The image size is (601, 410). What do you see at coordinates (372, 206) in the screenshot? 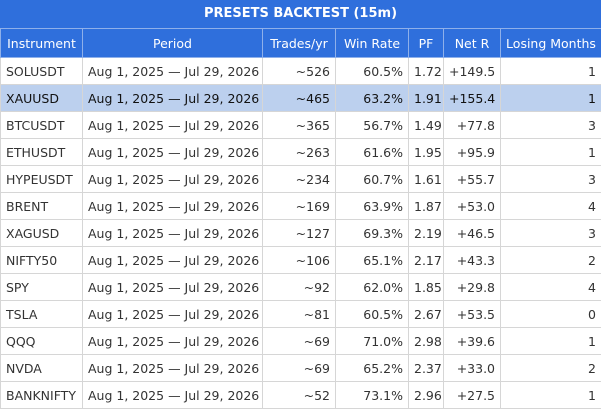
I see `table-cell: 63.9%` at bounding box center [372, 206].